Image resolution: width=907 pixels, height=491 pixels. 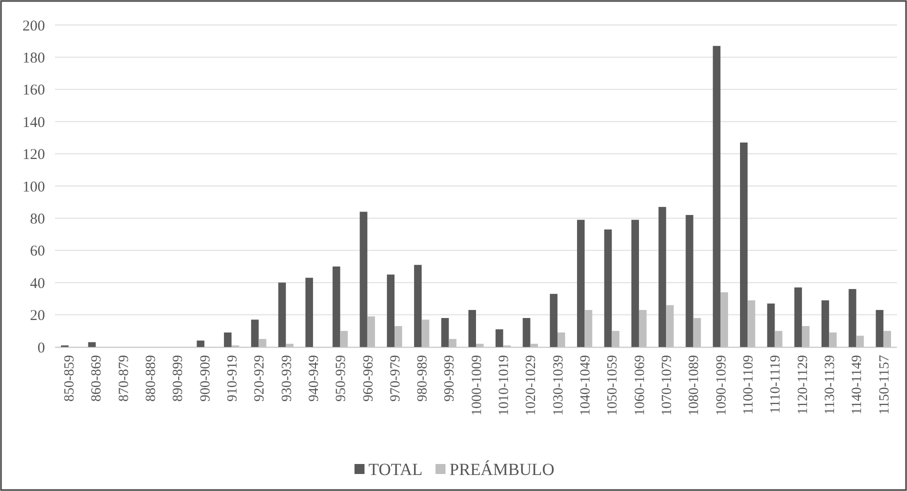 What do you see at coordinates (884, 385) in the screenshot?
I see `x-tick-label: 1150-1157` at bounding box center [884, 385].